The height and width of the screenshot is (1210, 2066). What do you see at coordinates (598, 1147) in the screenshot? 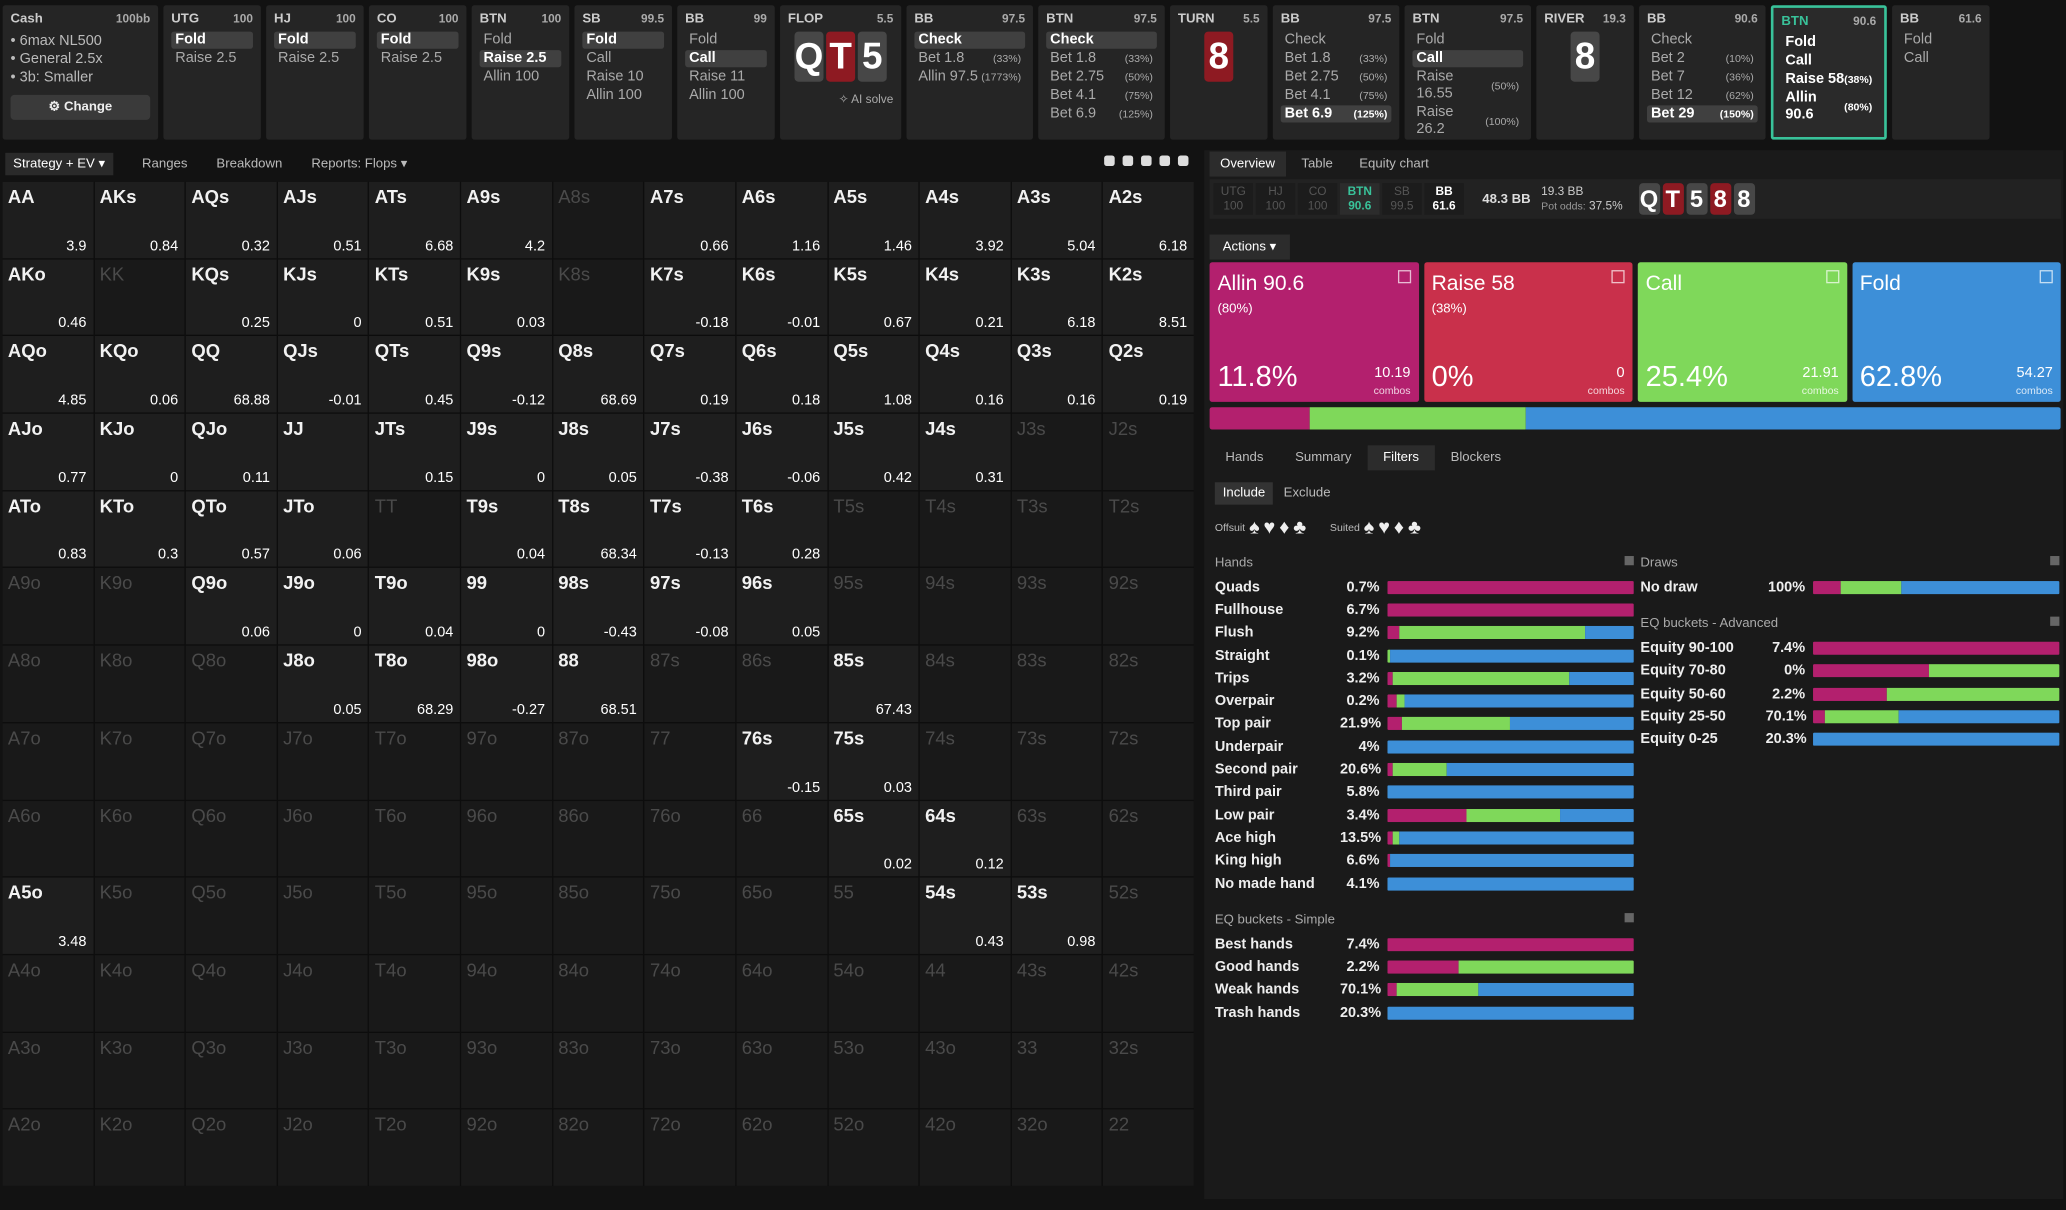
I see `hand-cell: 82o` at bounding box center [598, 1147].